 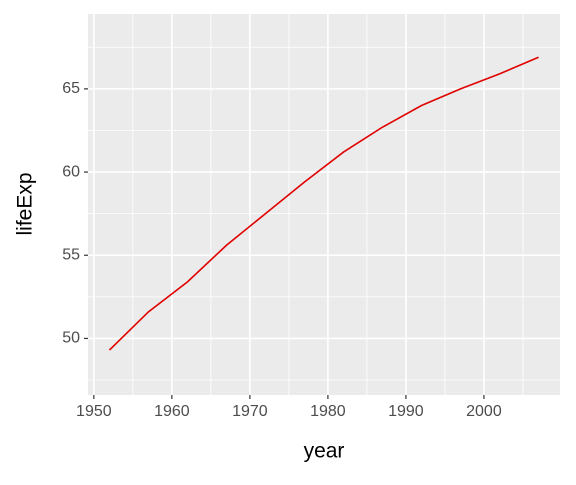 I want to click on x-tick-label: 2000, so click(x=484, y=411).